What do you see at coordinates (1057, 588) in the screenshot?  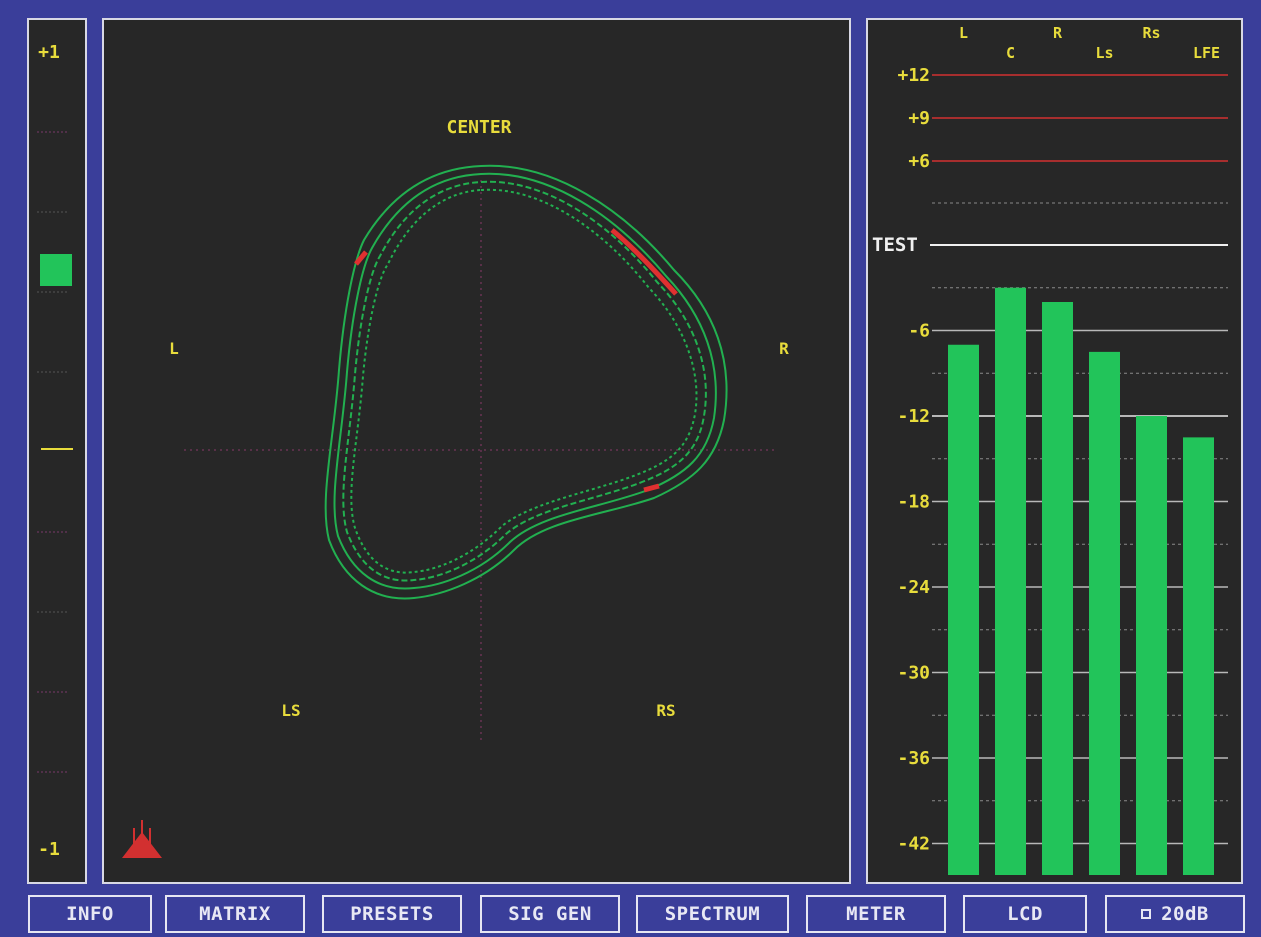 I see `level-bar-r` at bounding box center [1057, 588].